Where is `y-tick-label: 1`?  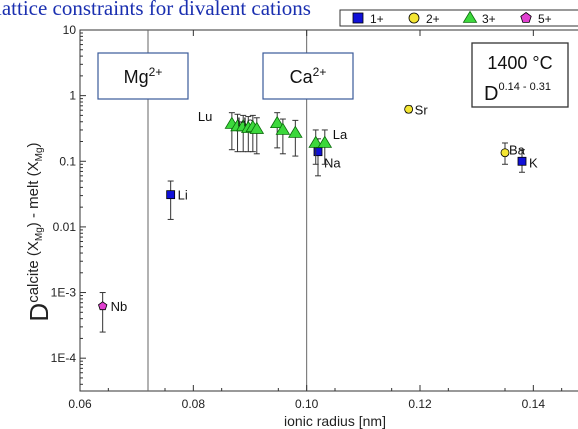
y-tick-label: 1 is located at coordinates (72, 96).